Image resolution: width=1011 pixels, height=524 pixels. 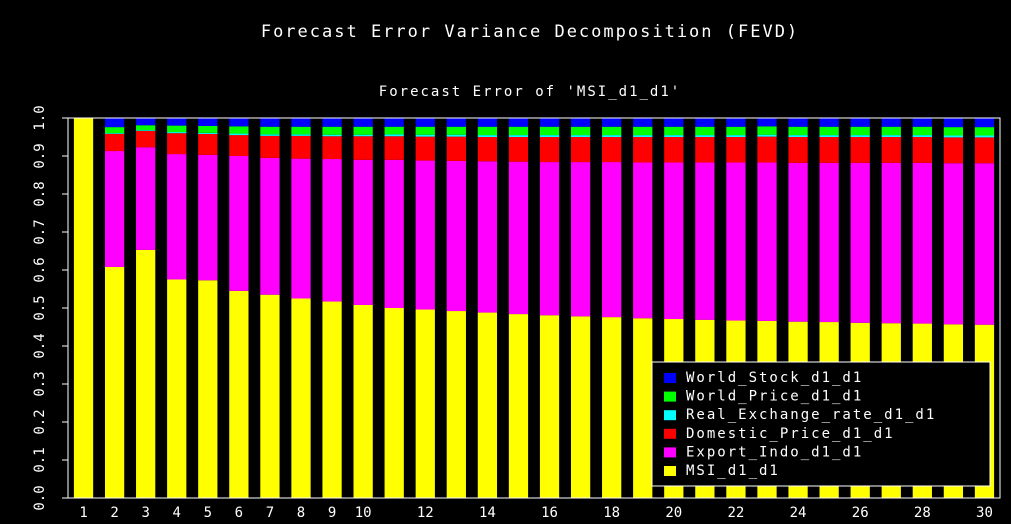 What do you see at coordinates (40, 193) in the screenshot?
I see `y-tick-label: 0.8` at bounding box center [40, 193].